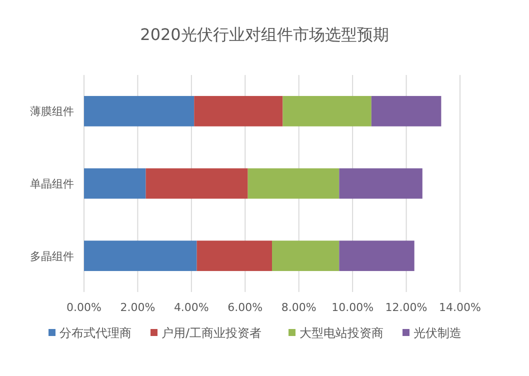 The width and height of the screenshot is (529, 376). Describe the element at coordinates (96, 333) in the screenshot. I see `legend-label: 分布式代理商` at that location.